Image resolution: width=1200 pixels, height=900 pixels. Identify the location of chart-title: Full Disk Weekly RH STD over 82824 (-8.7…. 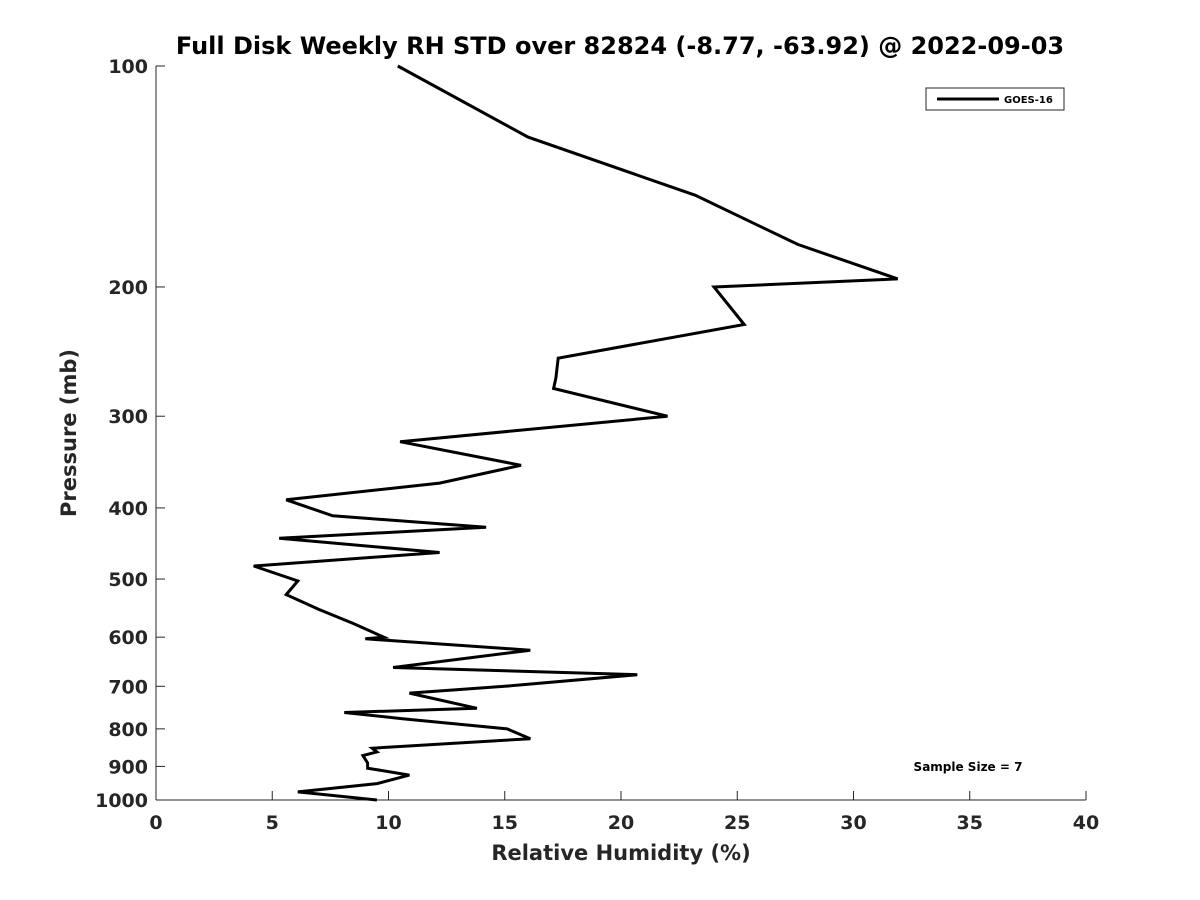
(620, 46).